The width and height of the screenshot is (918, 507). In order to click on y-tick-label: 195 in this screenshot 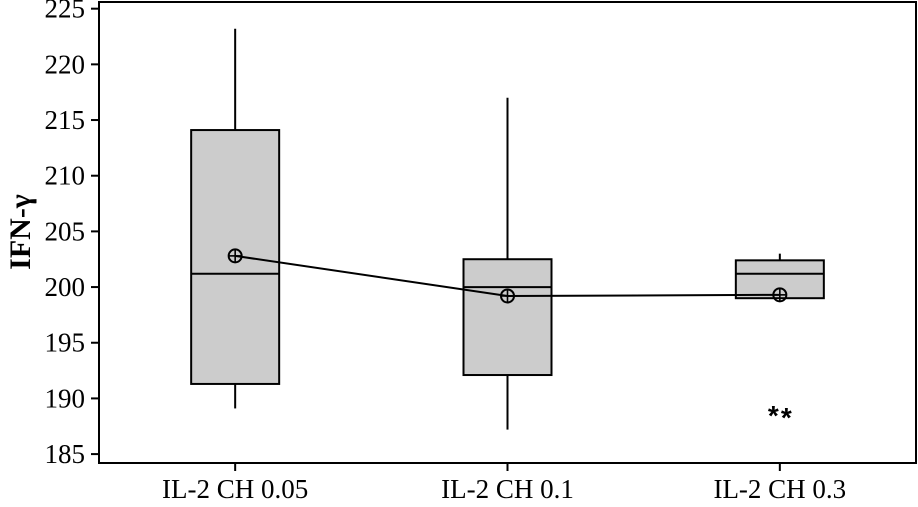, I will do `click(65, 343)`.